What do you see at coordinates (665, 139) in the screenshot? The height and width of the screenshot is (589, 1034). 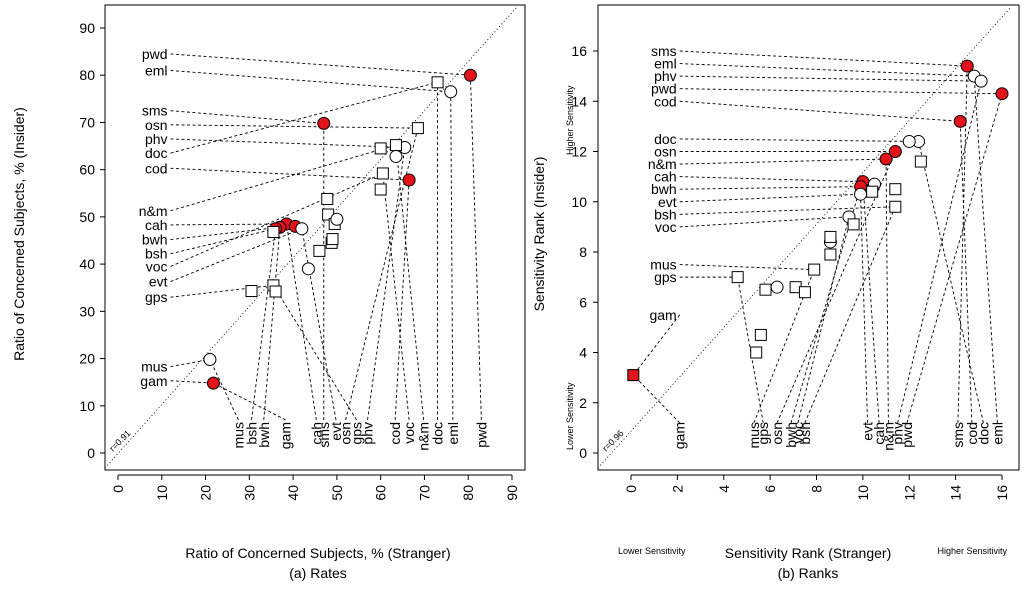 I see `left-label-doc: doc` at bounding box center [665, 139].